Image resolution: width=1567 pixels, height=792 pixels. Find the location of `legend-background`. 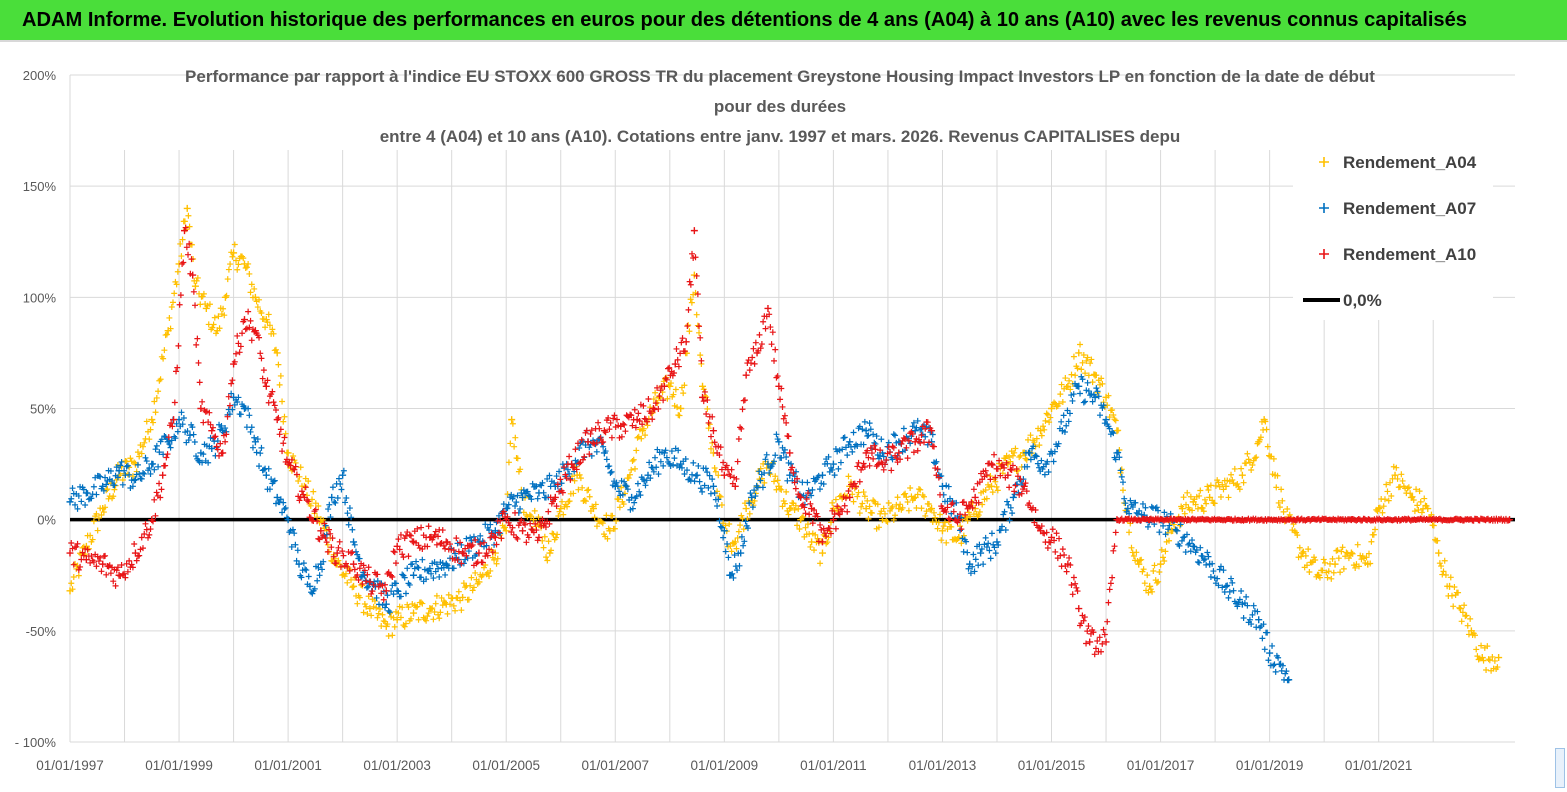

legend-background is located at coordinates (1393, 230).